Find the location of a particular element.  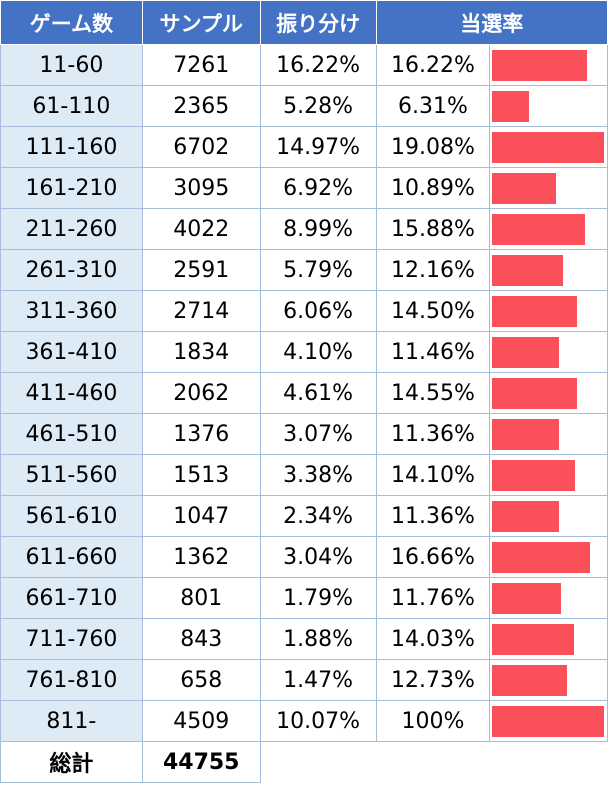

samples-cell: 7261 is located at coordinates (201, 65).